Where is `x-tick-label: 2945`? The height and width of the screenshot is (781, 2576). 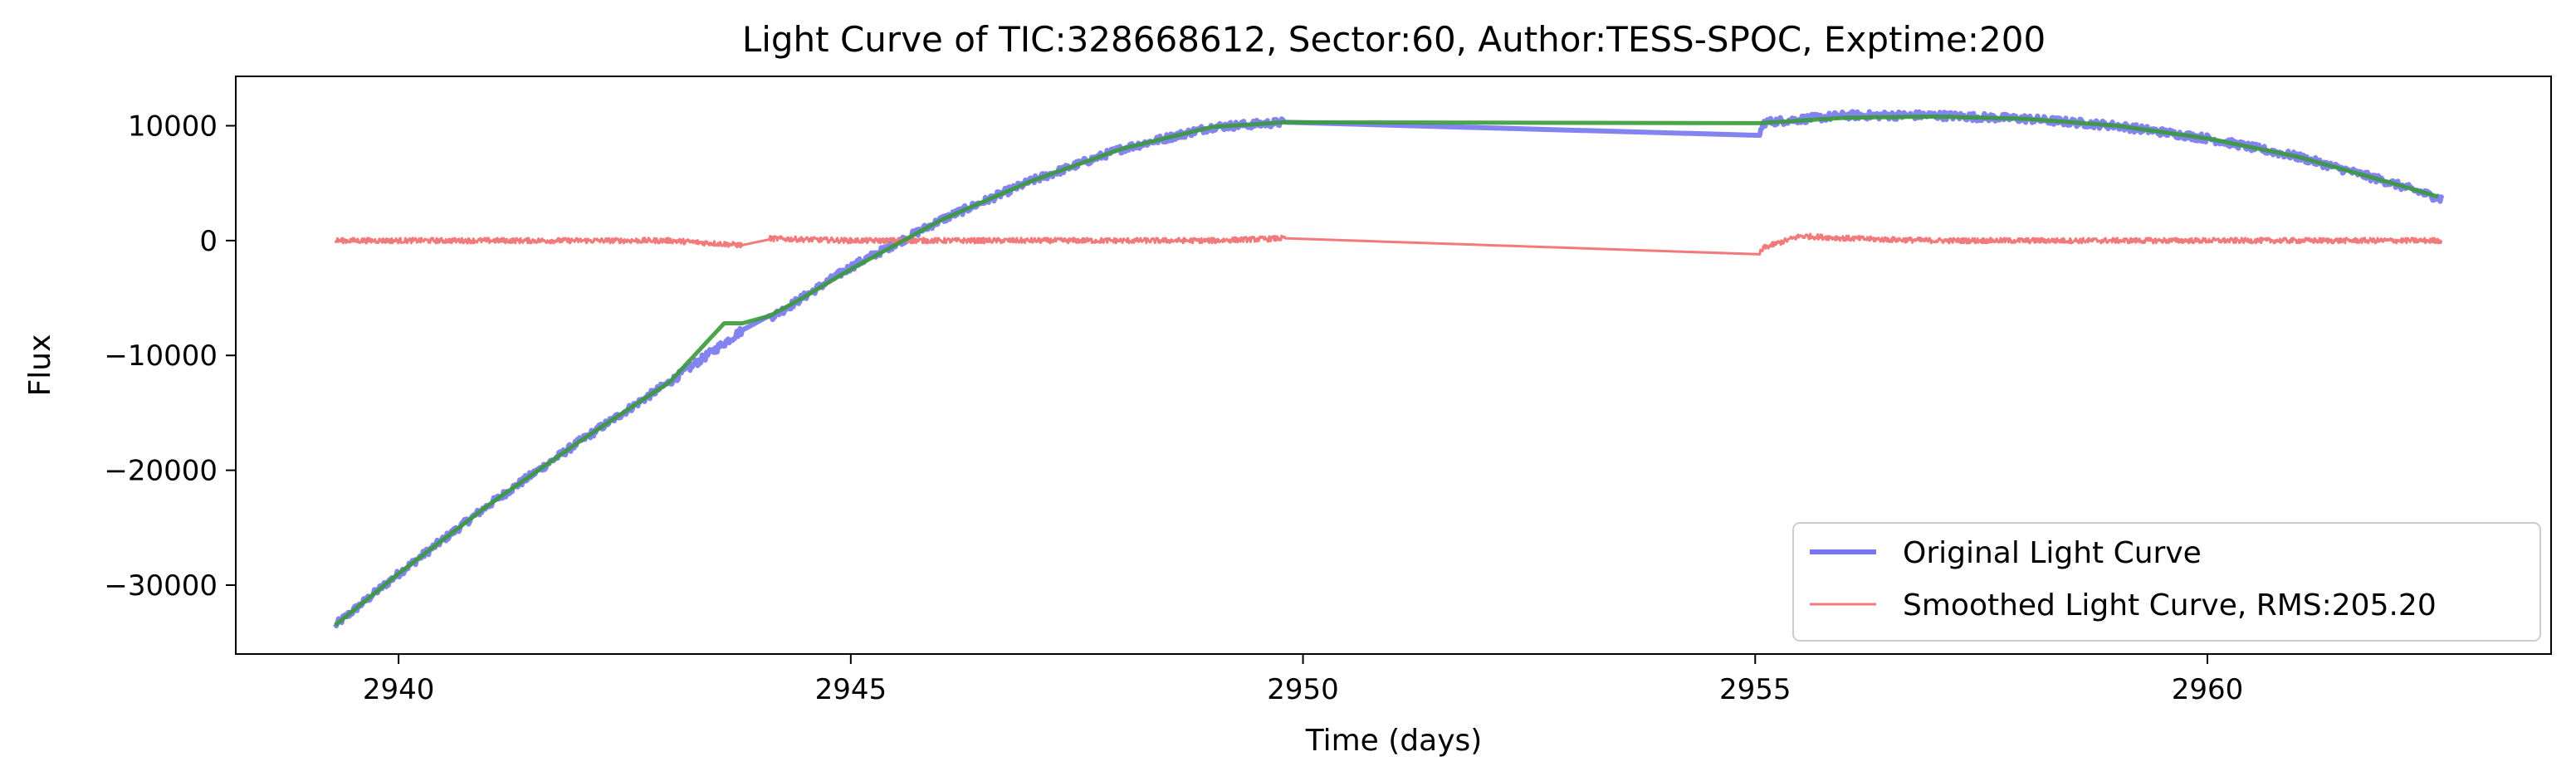 x-tick-label: 2945 is located at coordinates (851, 689).